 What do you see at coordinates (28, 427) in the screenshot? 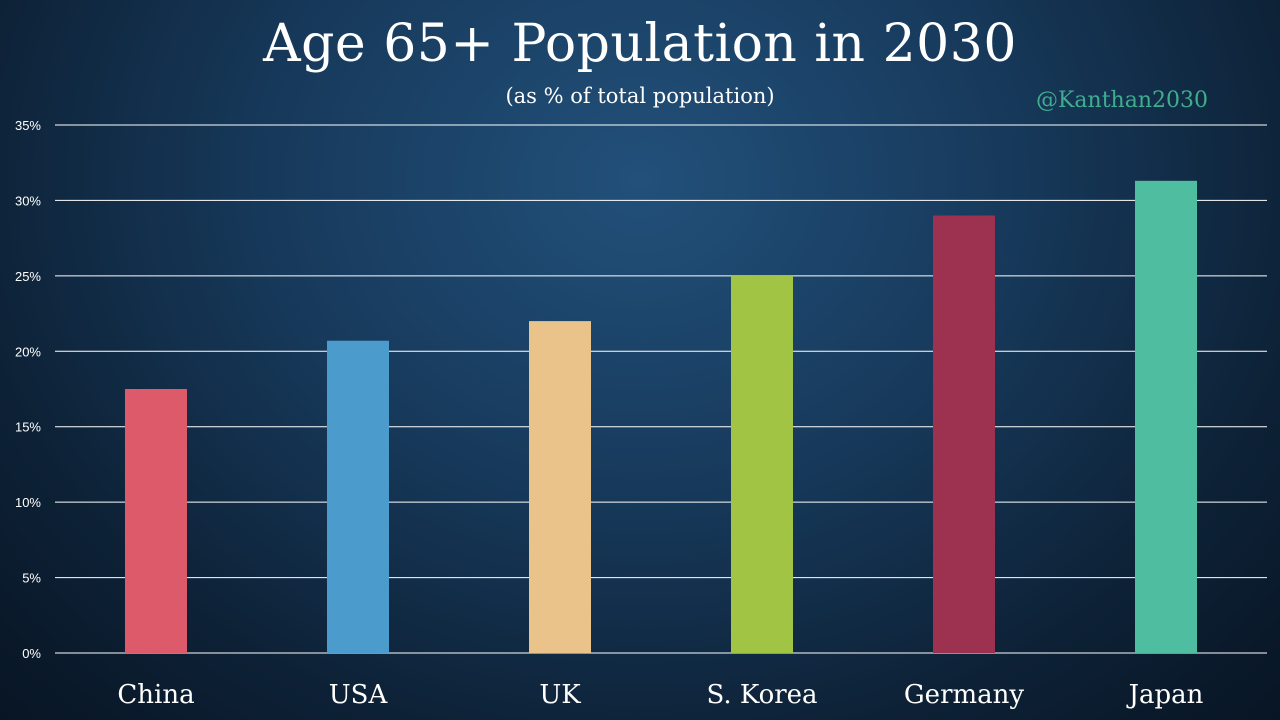
I see `y-tick-label: 15%` at bounding box center [28, 427].